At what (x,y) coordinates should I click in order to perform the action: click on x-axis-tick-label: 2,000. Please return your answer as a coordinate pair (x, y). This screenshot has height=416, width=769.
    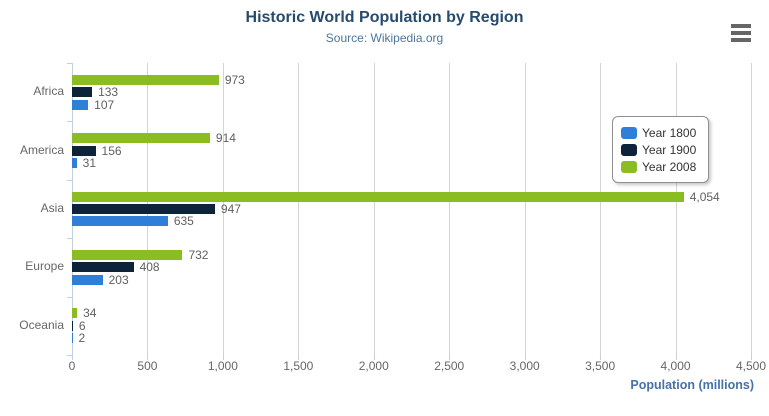
    Looking at the image, I should click on (373, 366).